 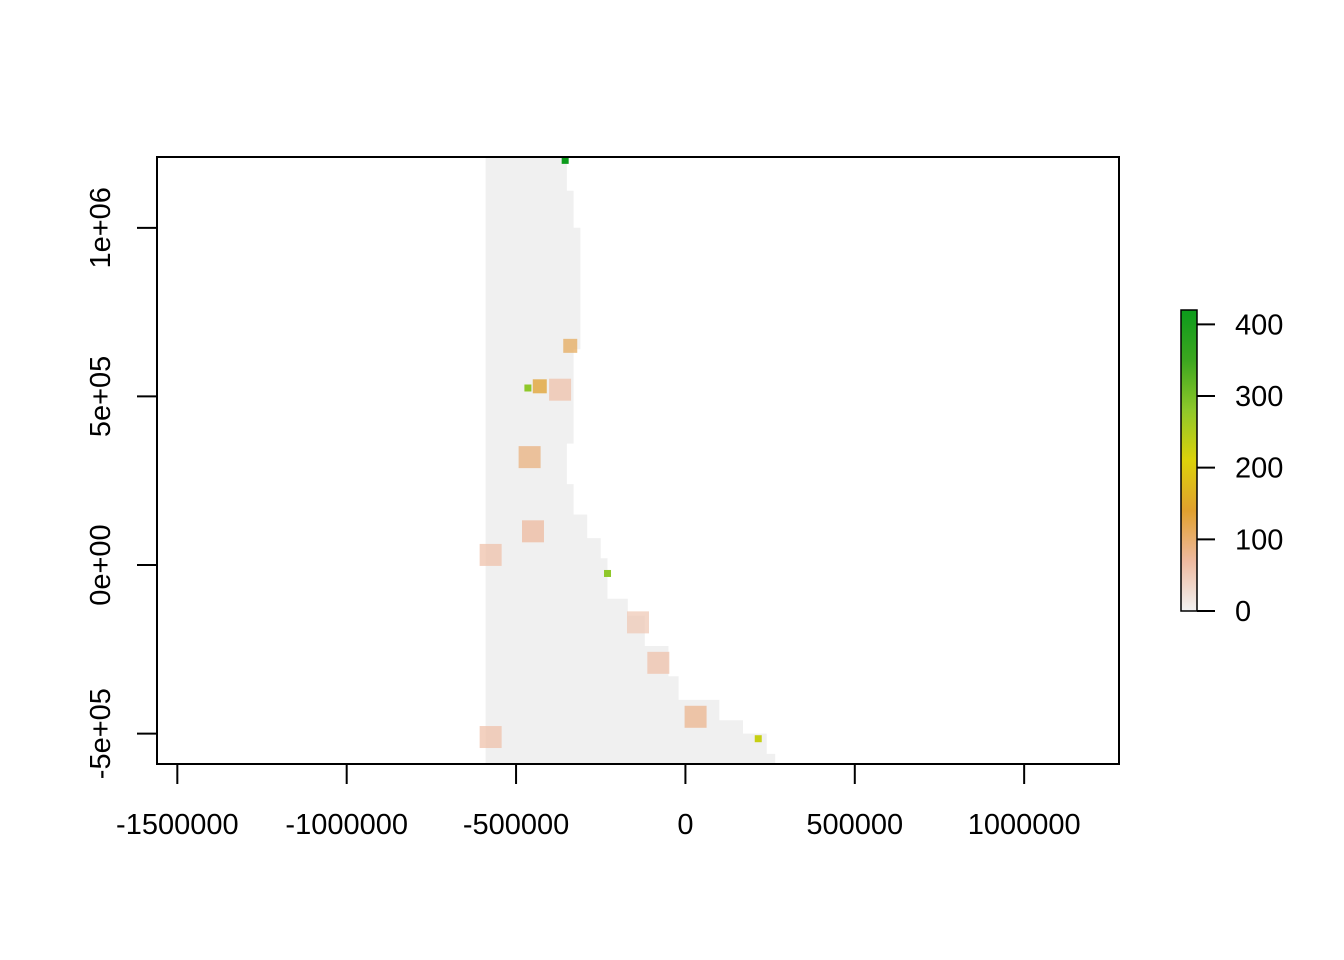 I want to click on x-tick-label: 1000000, so click(x=1024, y=825).